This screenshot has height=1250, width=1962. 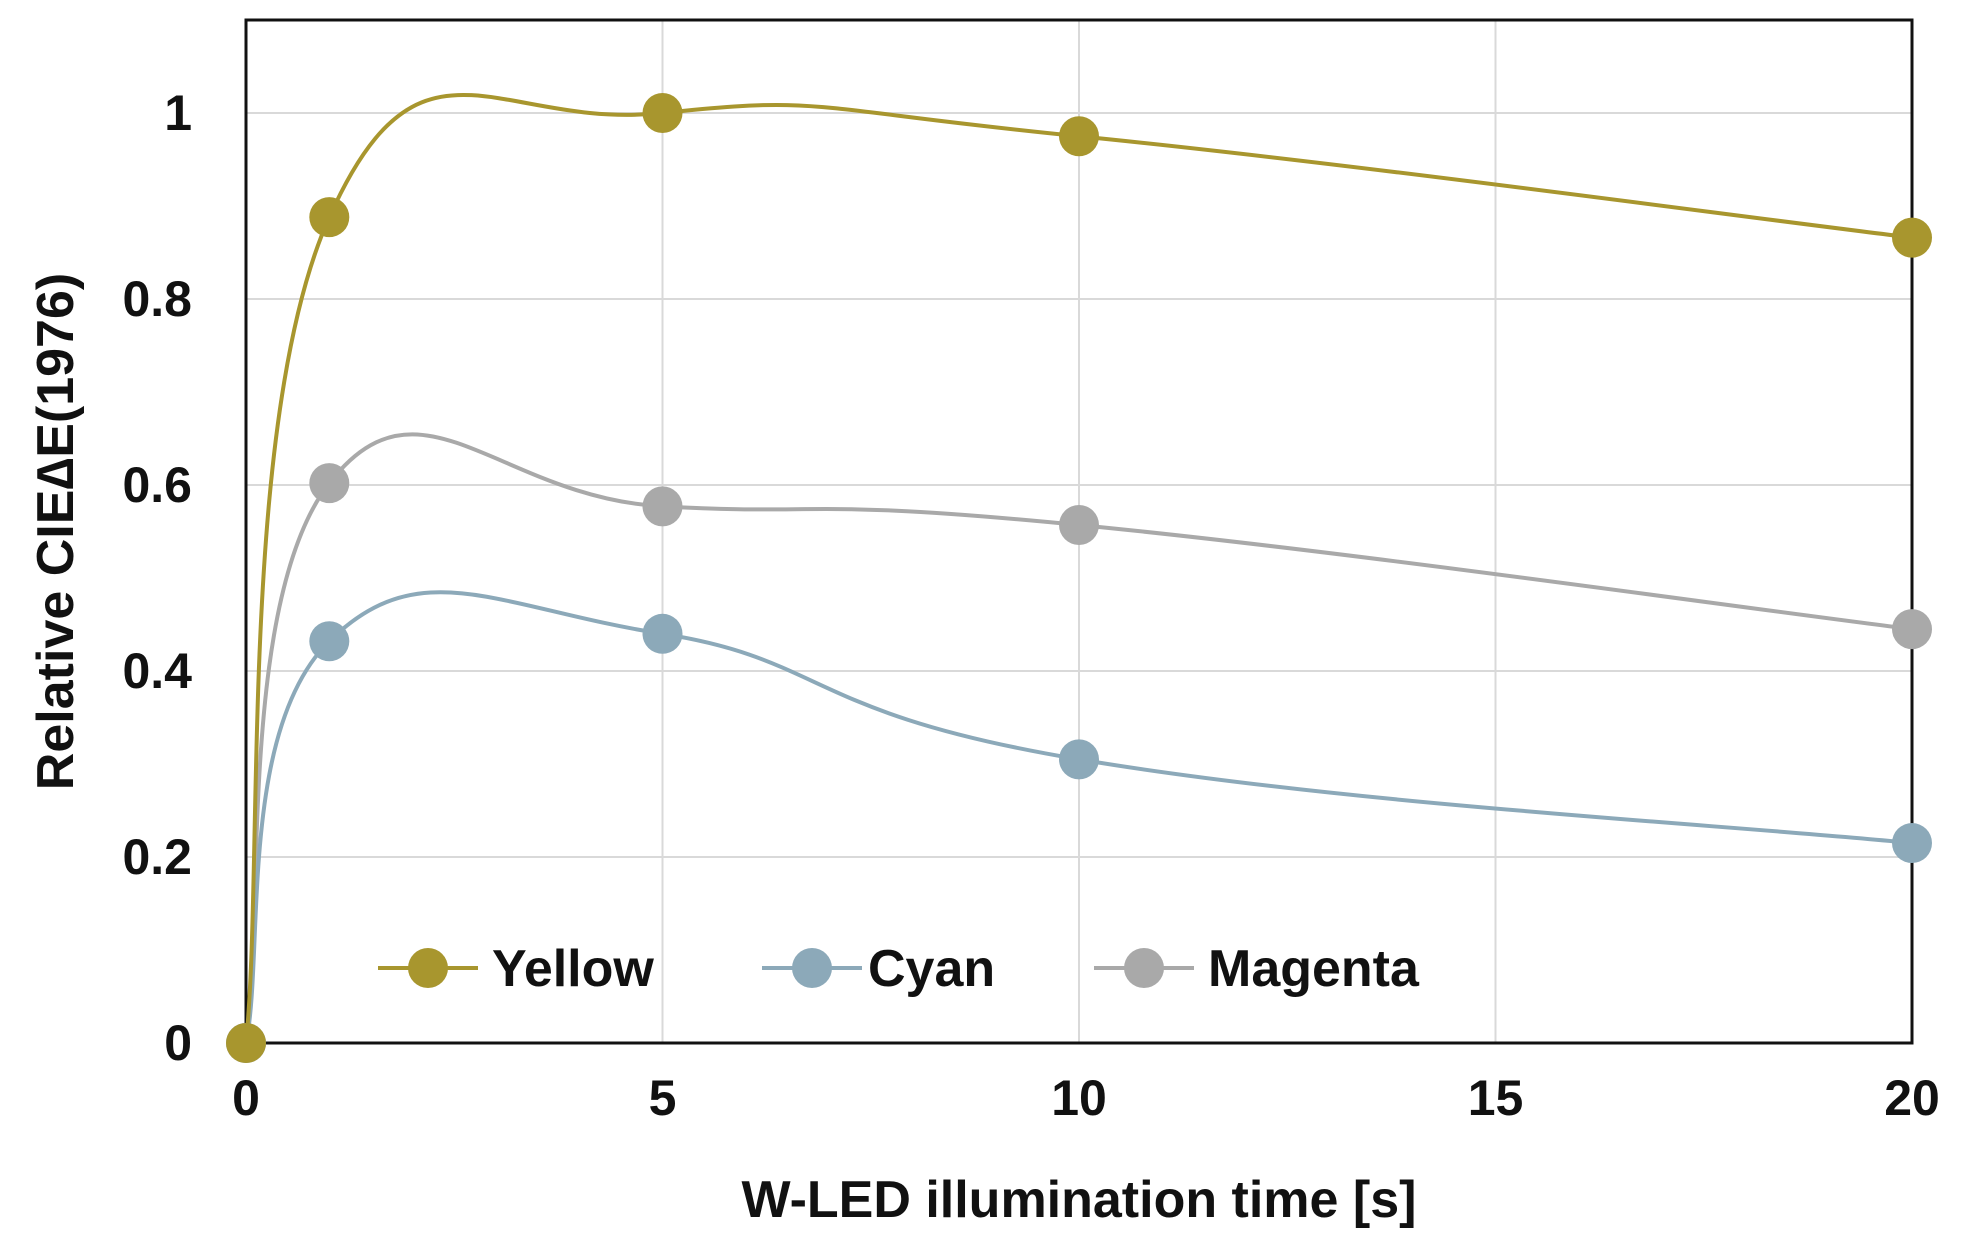 I want to click on x-tick-label-15: 15, so click(x=1496, y=1098).